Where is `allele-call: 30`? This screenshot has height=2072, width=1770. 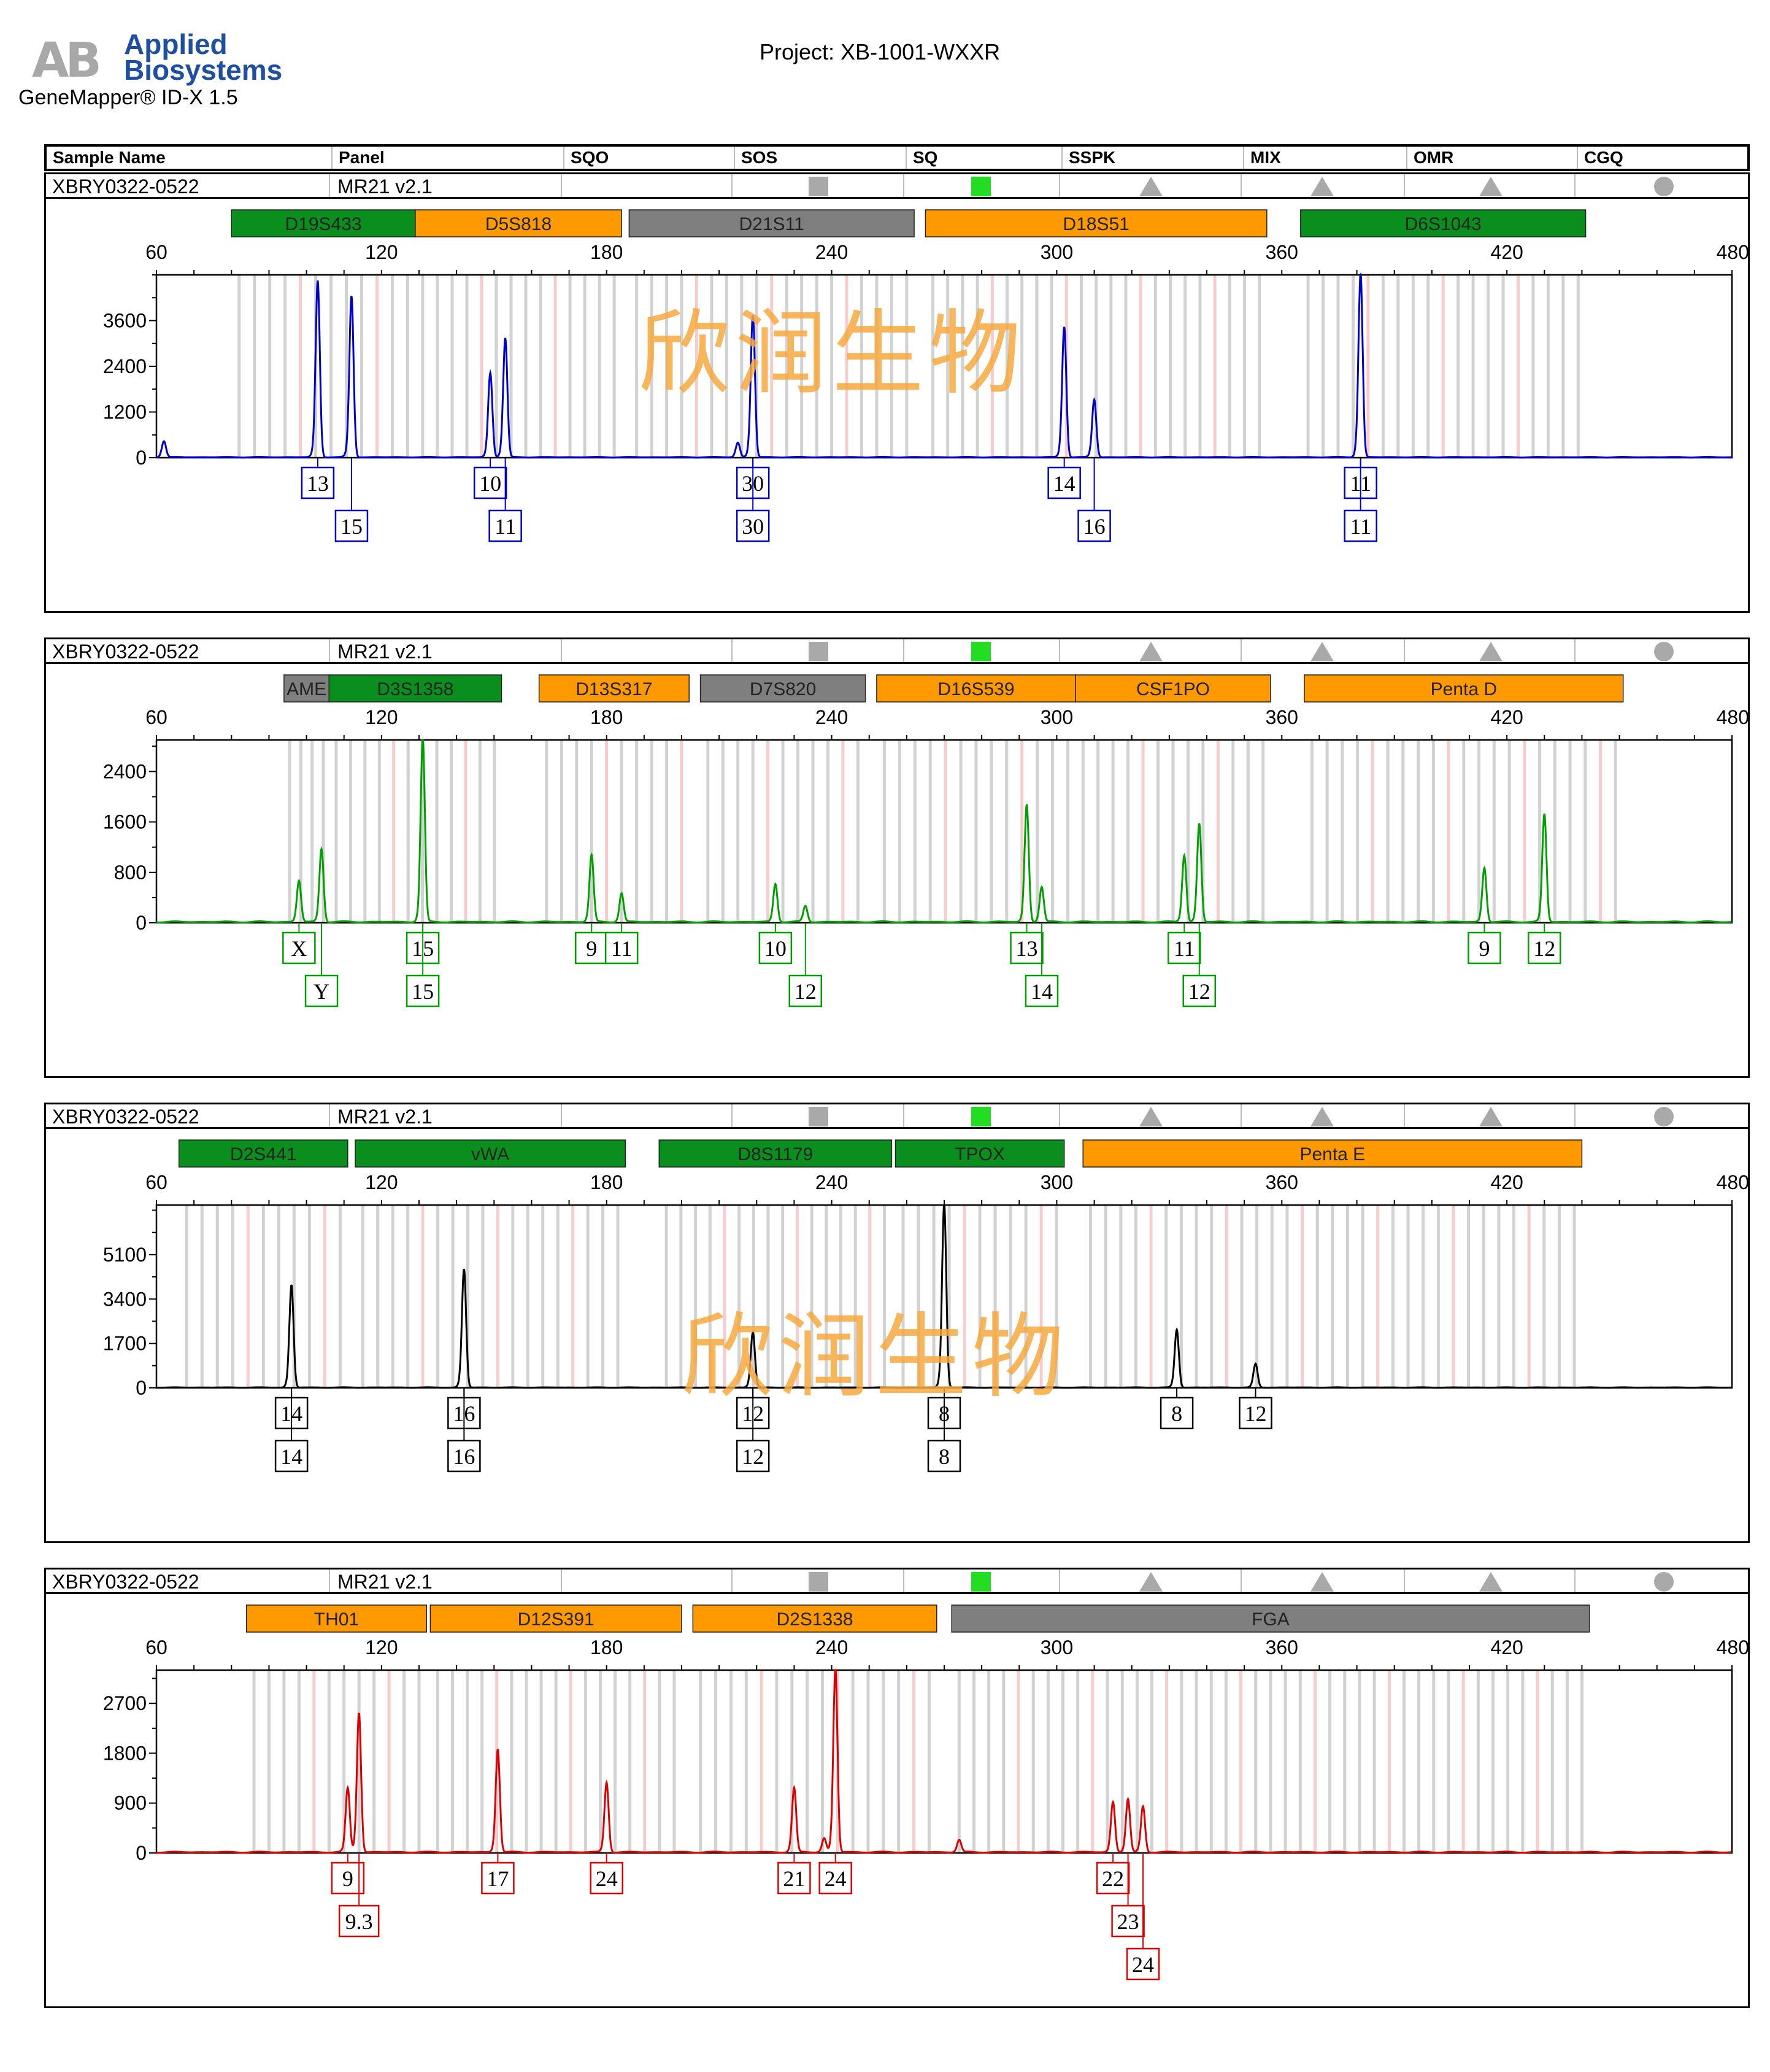
allele-call: 30 is located at coordinates (753, 500).